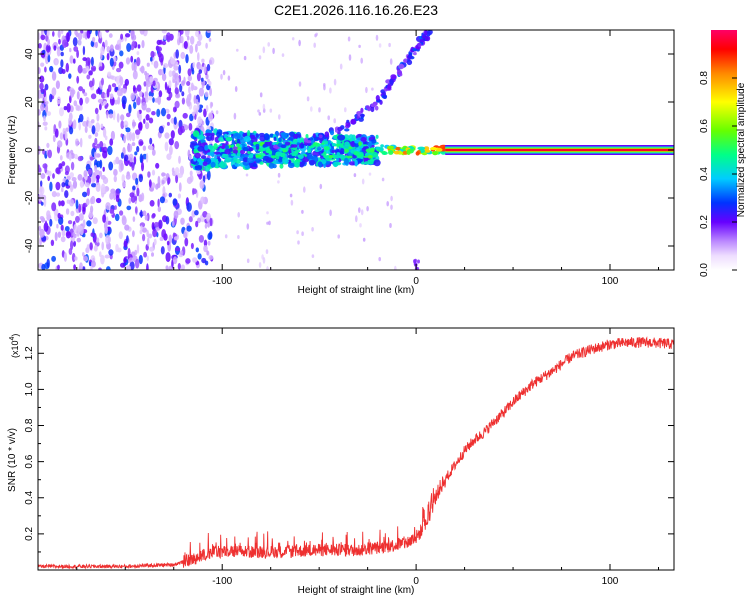  I want to click on colorbar-ticks: 0.0 0.2 0.4 0.6 0.8, so click(718, 174).